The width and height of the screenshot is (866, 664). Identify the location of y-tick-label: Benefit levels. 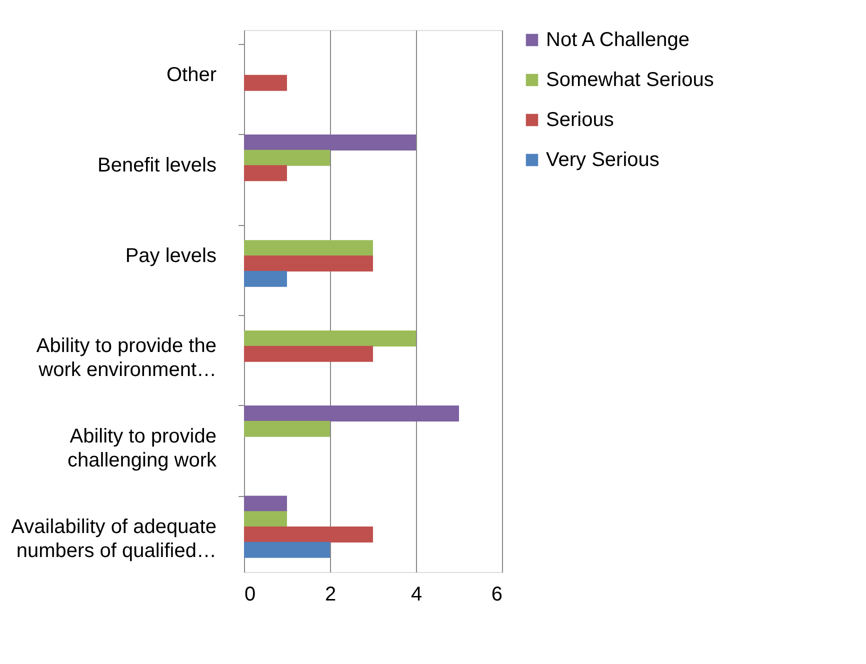
(157, 165).